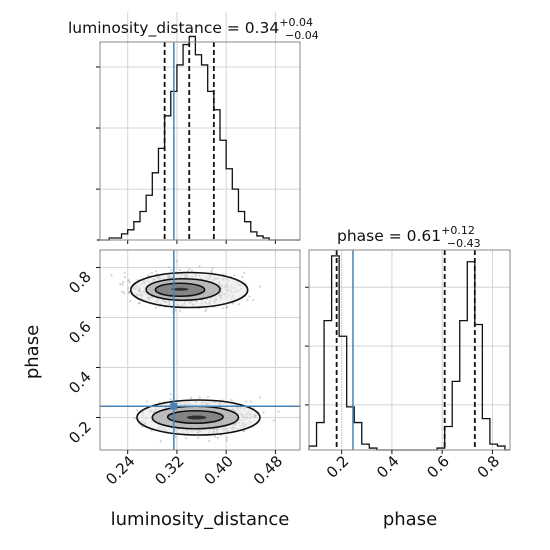 The image size is (550, 550). Describe the element at coordinates (268, 470) in the screenshot. I see `x-tick-label: 0.48` at that location.